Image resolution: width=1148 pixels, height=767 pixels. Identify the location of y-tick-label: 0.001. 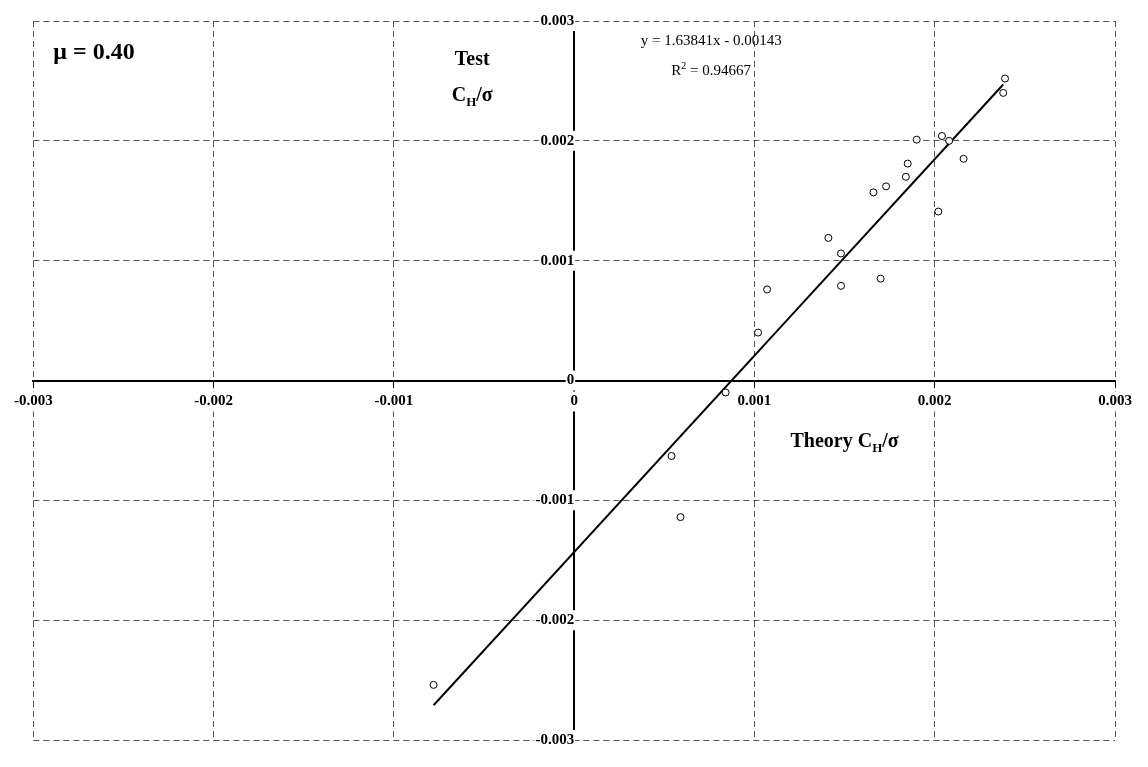
(557, 259).